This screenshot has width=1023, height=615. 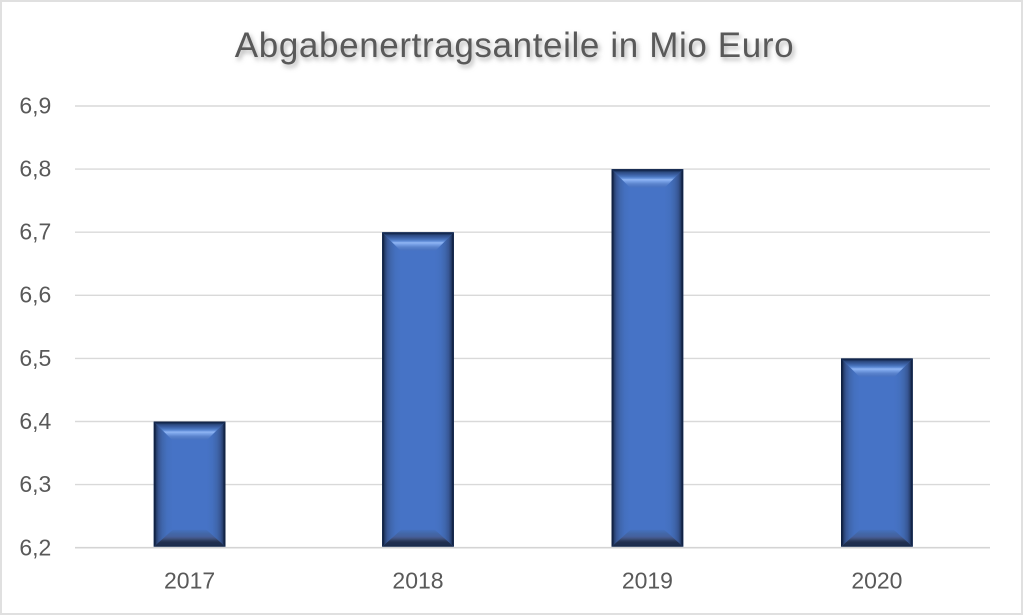 I want to click on svg-text: 6,7, so click(x=35, y=232).